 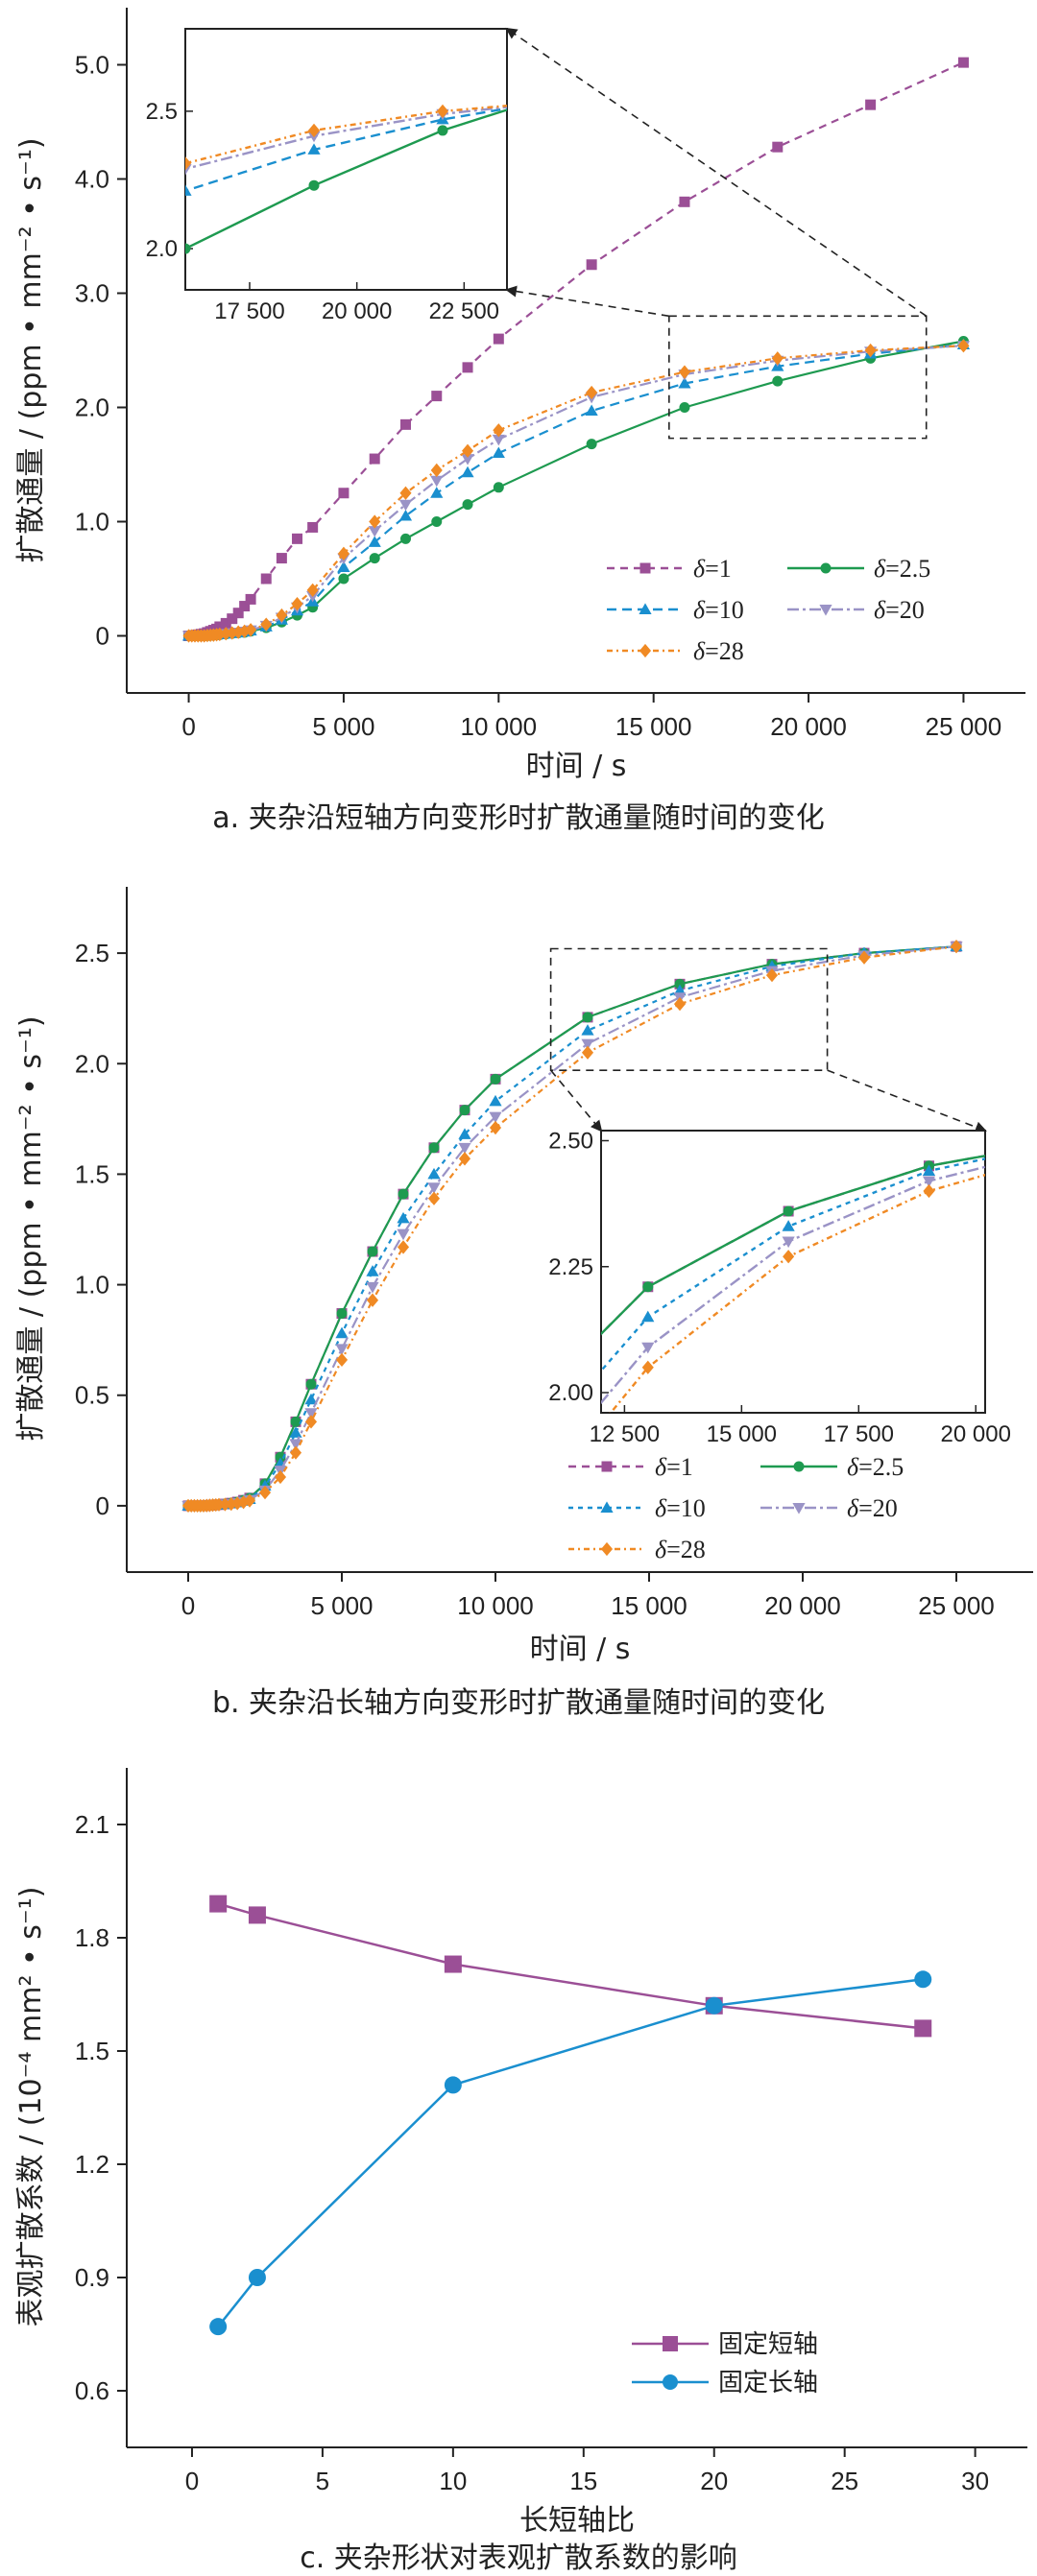 What do you see at coordinates (580, 1649) in the screenshot?
I see `x-axis-title: 时间 / s` at bounding box center [580, 1649].